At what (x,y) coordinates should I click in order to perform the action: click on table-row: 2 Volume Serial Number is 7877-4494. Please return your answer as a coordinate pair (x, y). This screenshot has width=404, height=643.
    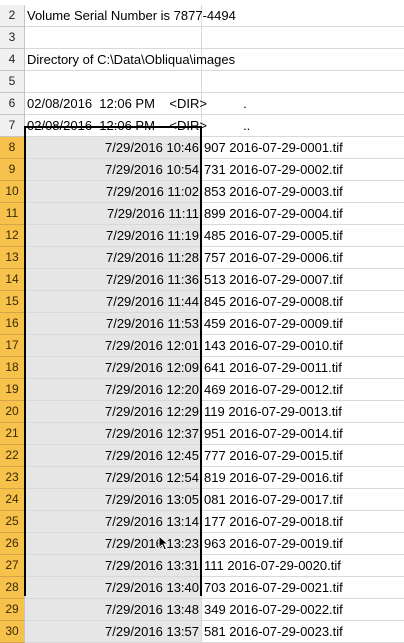
    Looking at the image, I should click on (202, 16).